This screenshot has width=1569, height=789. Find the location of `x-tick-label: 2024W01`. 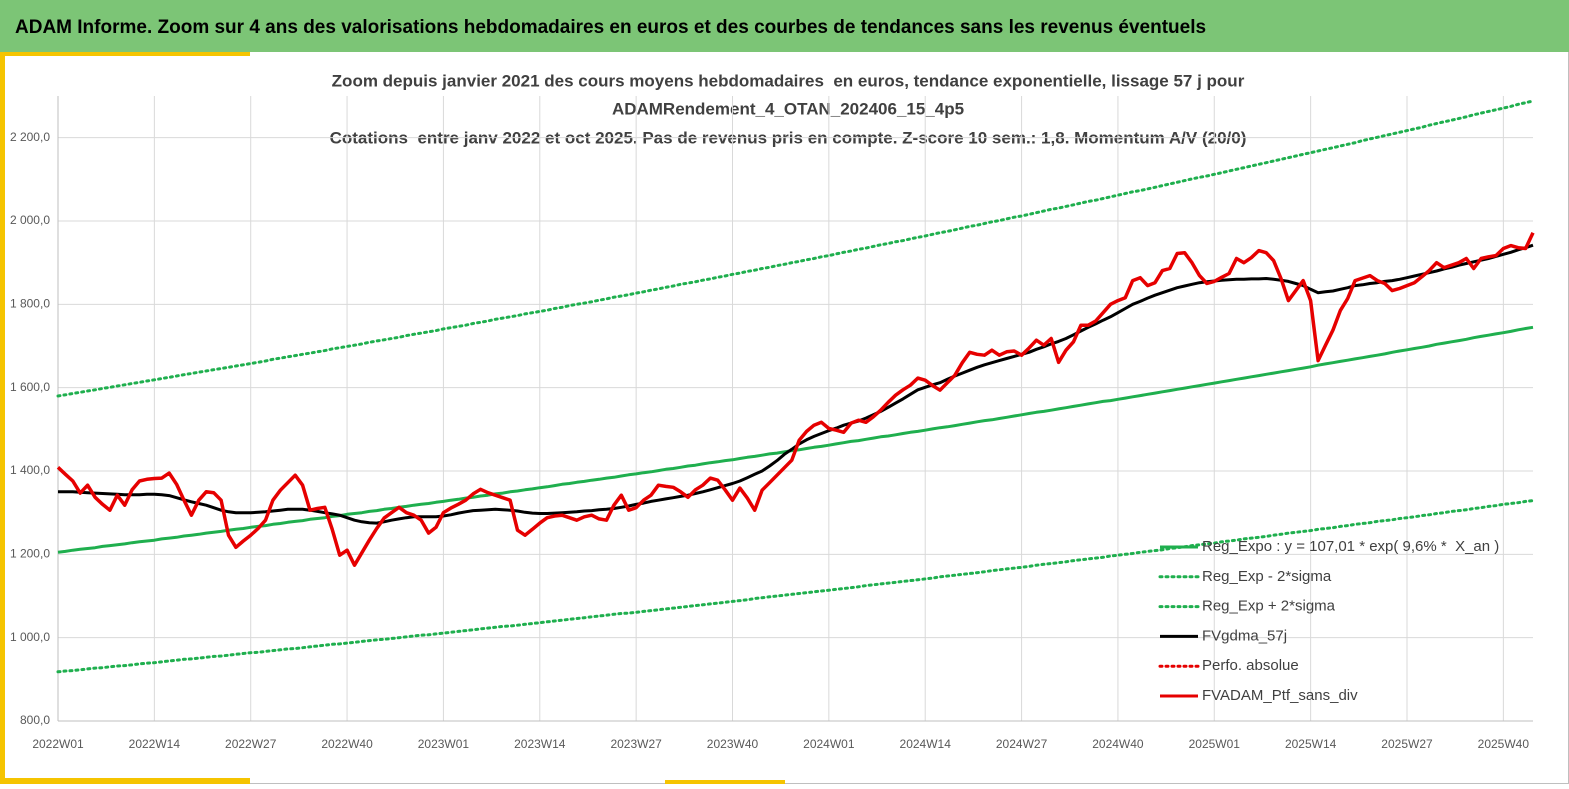

x-tick-label: 2024W01 is located at coordinates (829, 744).